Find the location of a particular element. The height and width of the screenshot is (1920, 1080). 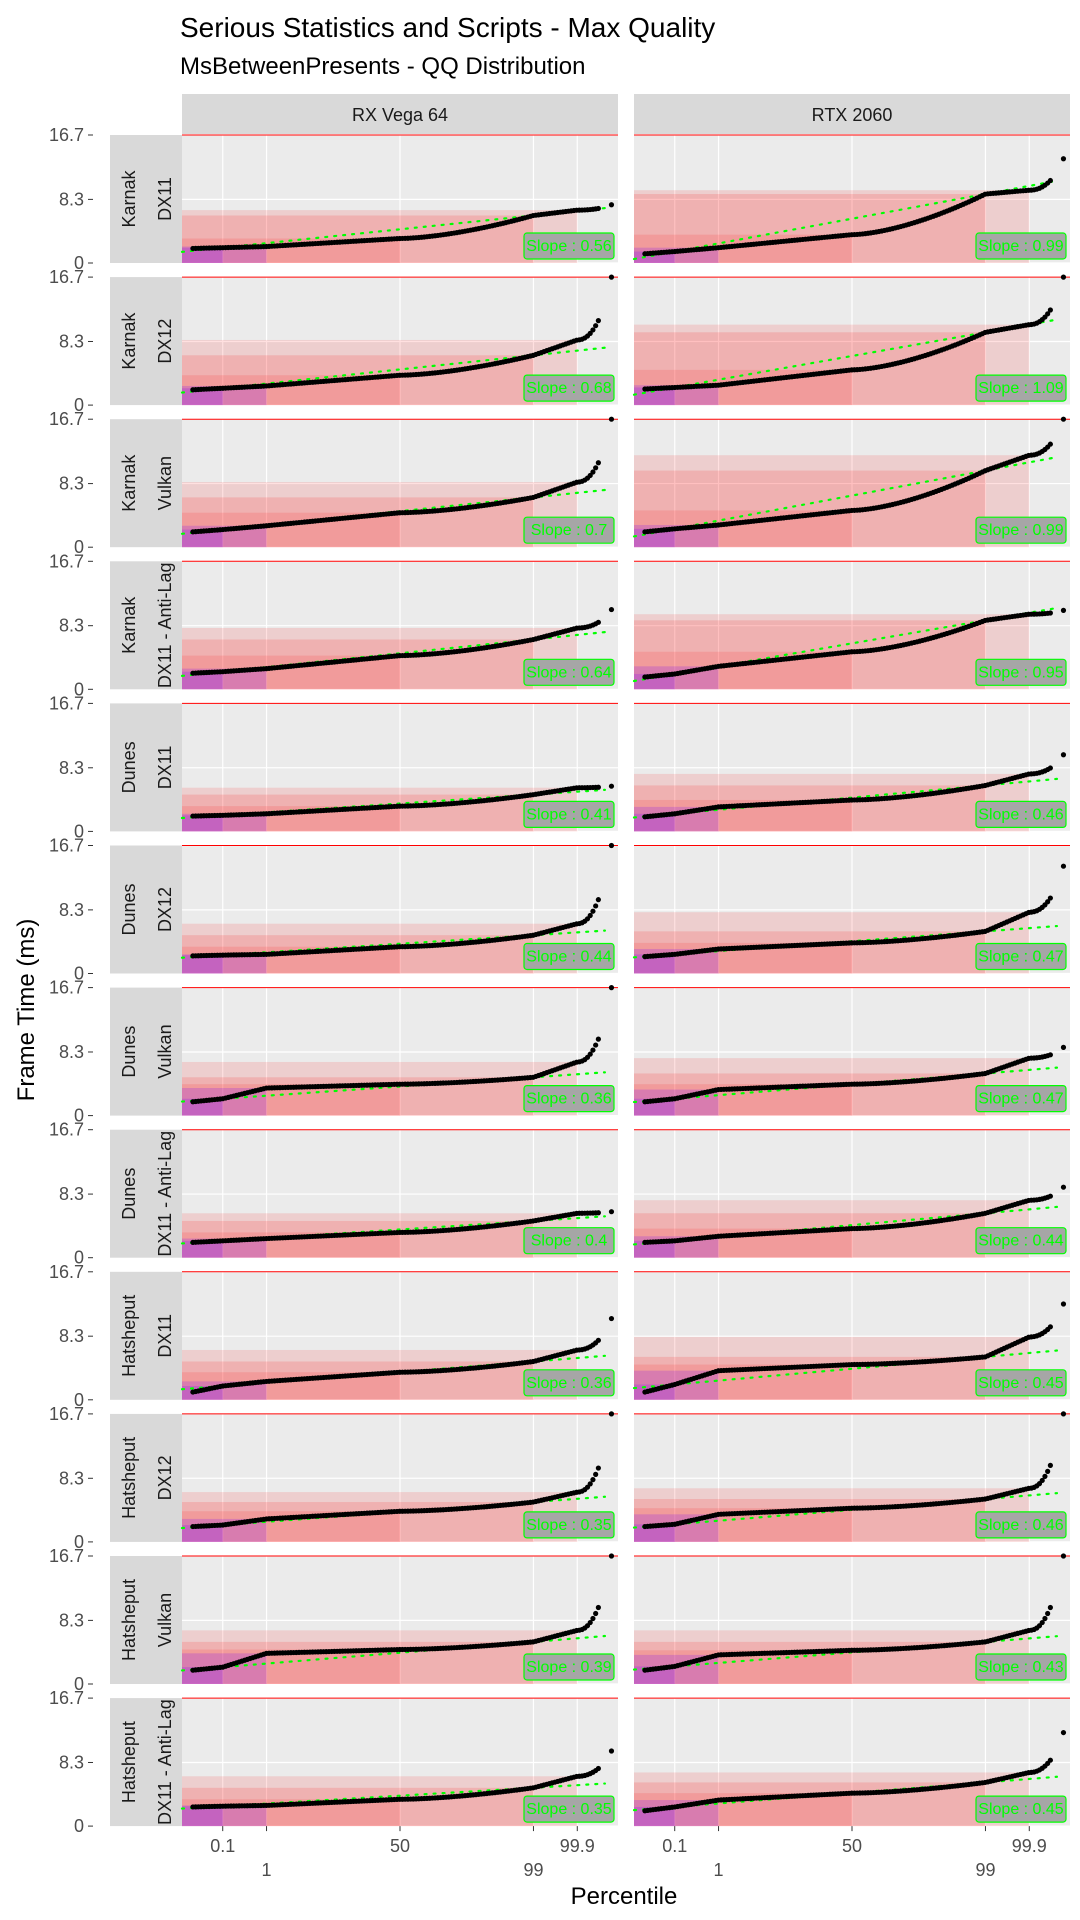

slope-label: Slope : 0.99 is located at coordinates (1021, 530).